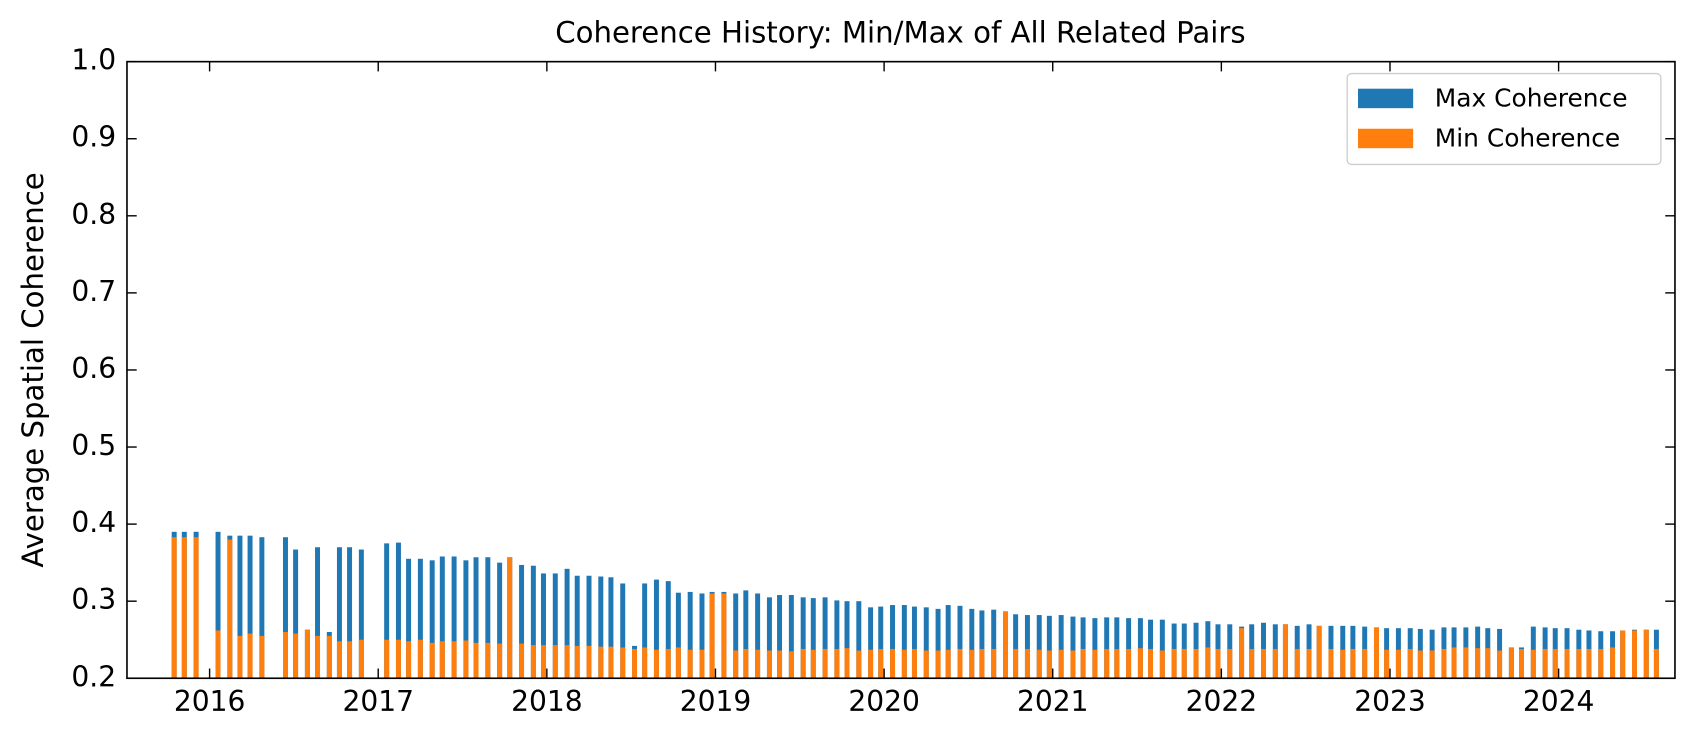 Image resolution: width=1697 pixels, height=741 pixels. What do you see at coordinates (1390, 701) in the screenshot?
I see `x-tick-label: 2023` at bounding box center [1390, 701].